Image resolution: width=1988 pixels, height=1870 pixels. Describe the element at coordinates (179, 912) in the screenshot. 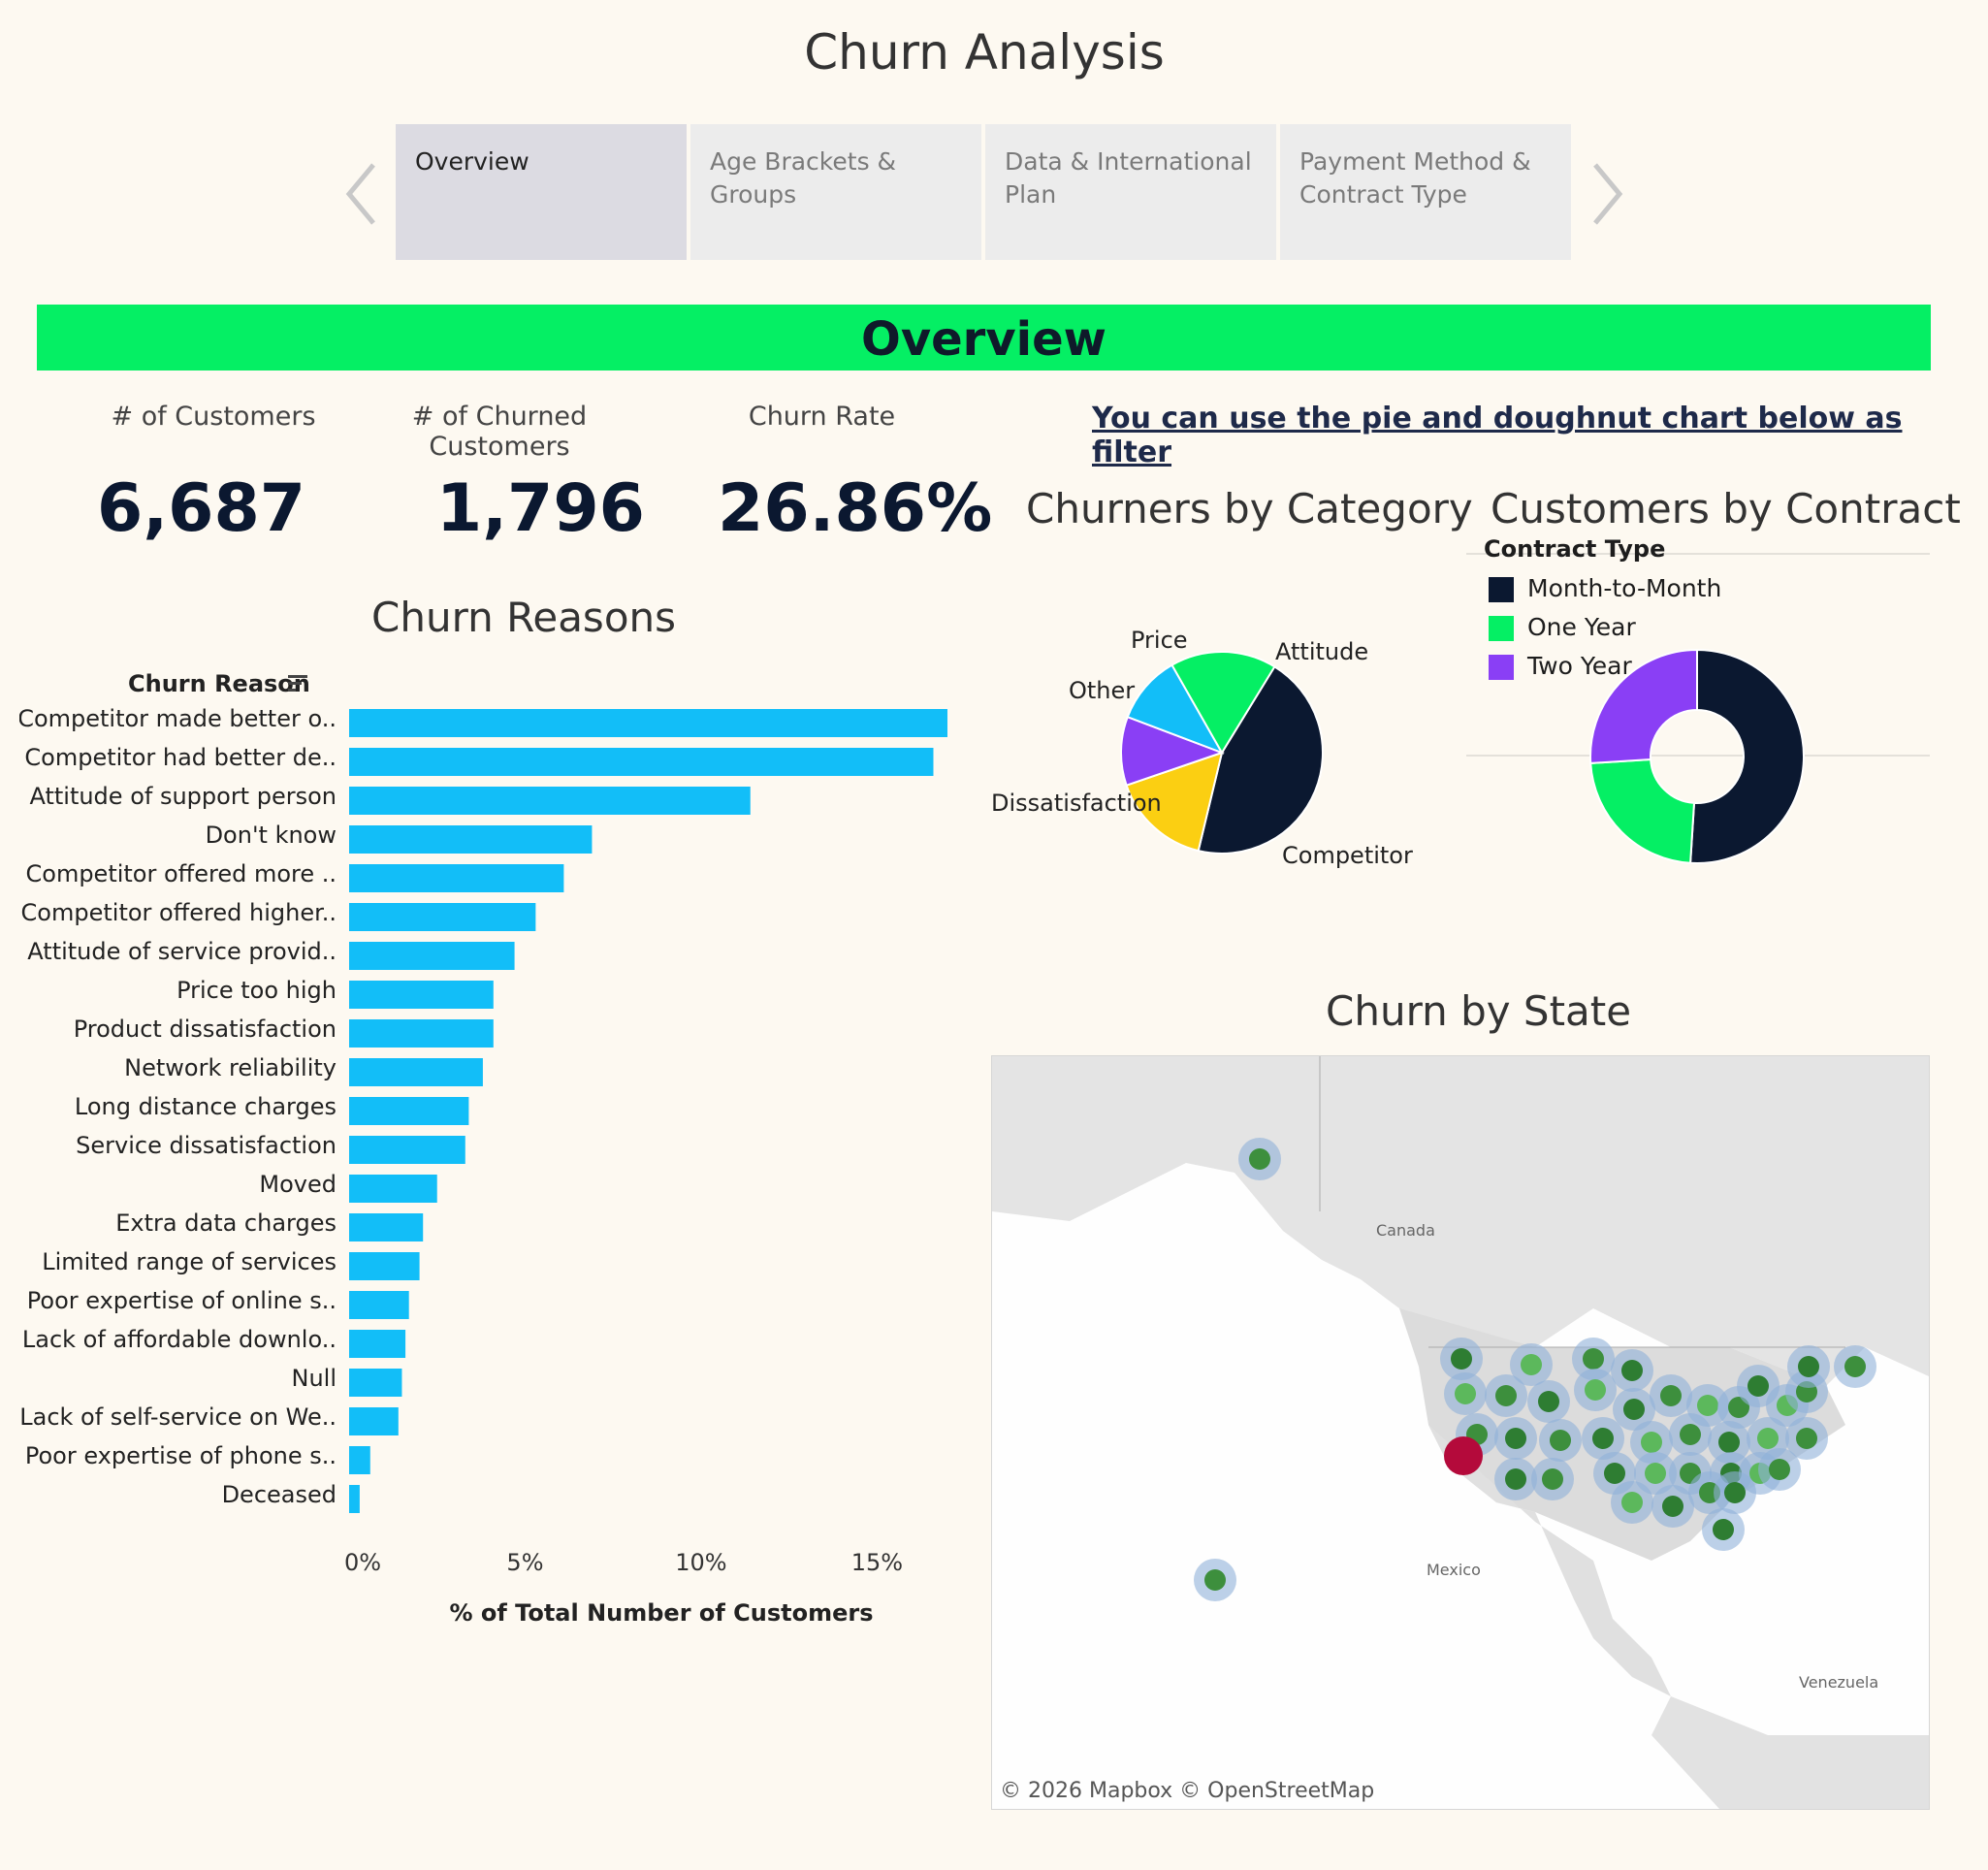

I see `bar-label: Competitor offered higher..` at that location.